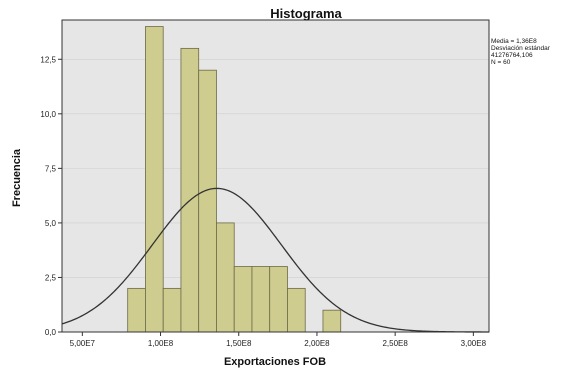 This screenshot has height=373, width=584. What do you see at coordinates (521, 48) in the screenshot?
I see `stats-sd-label: Desviación estándar` at bounding box center [521, 48].